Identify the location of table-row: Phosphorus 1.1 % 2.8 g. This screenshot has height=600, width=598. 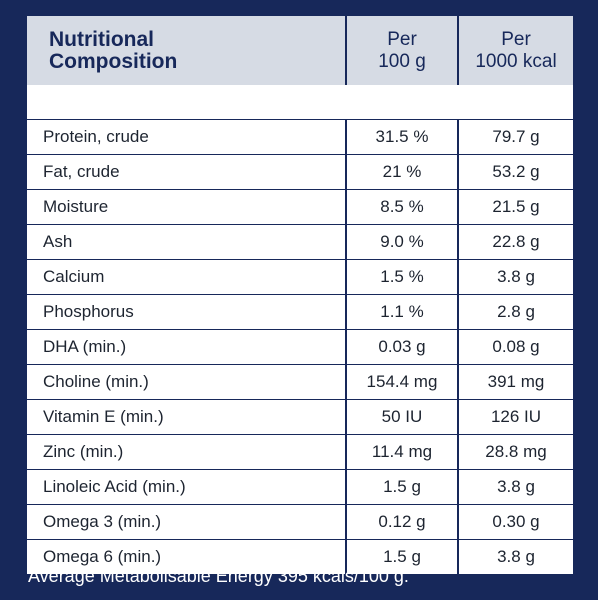
(300, 312).